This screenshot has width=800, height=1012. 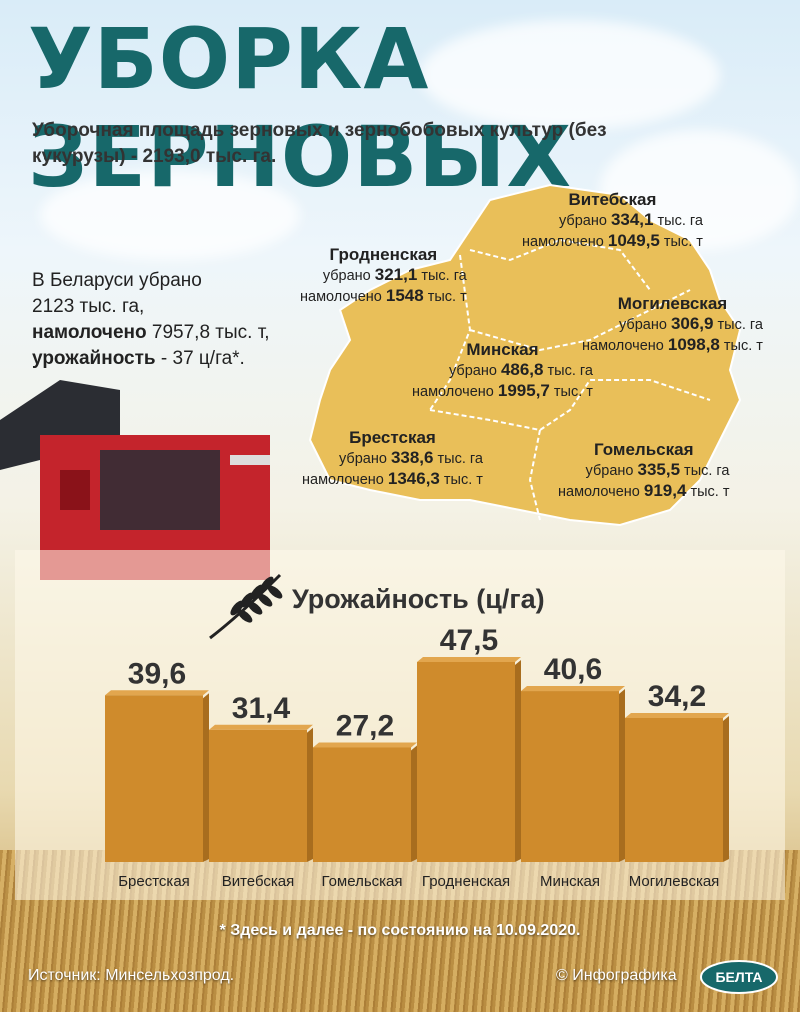 I want to click on region-name: Гродненская, so click(x=383, y=254).